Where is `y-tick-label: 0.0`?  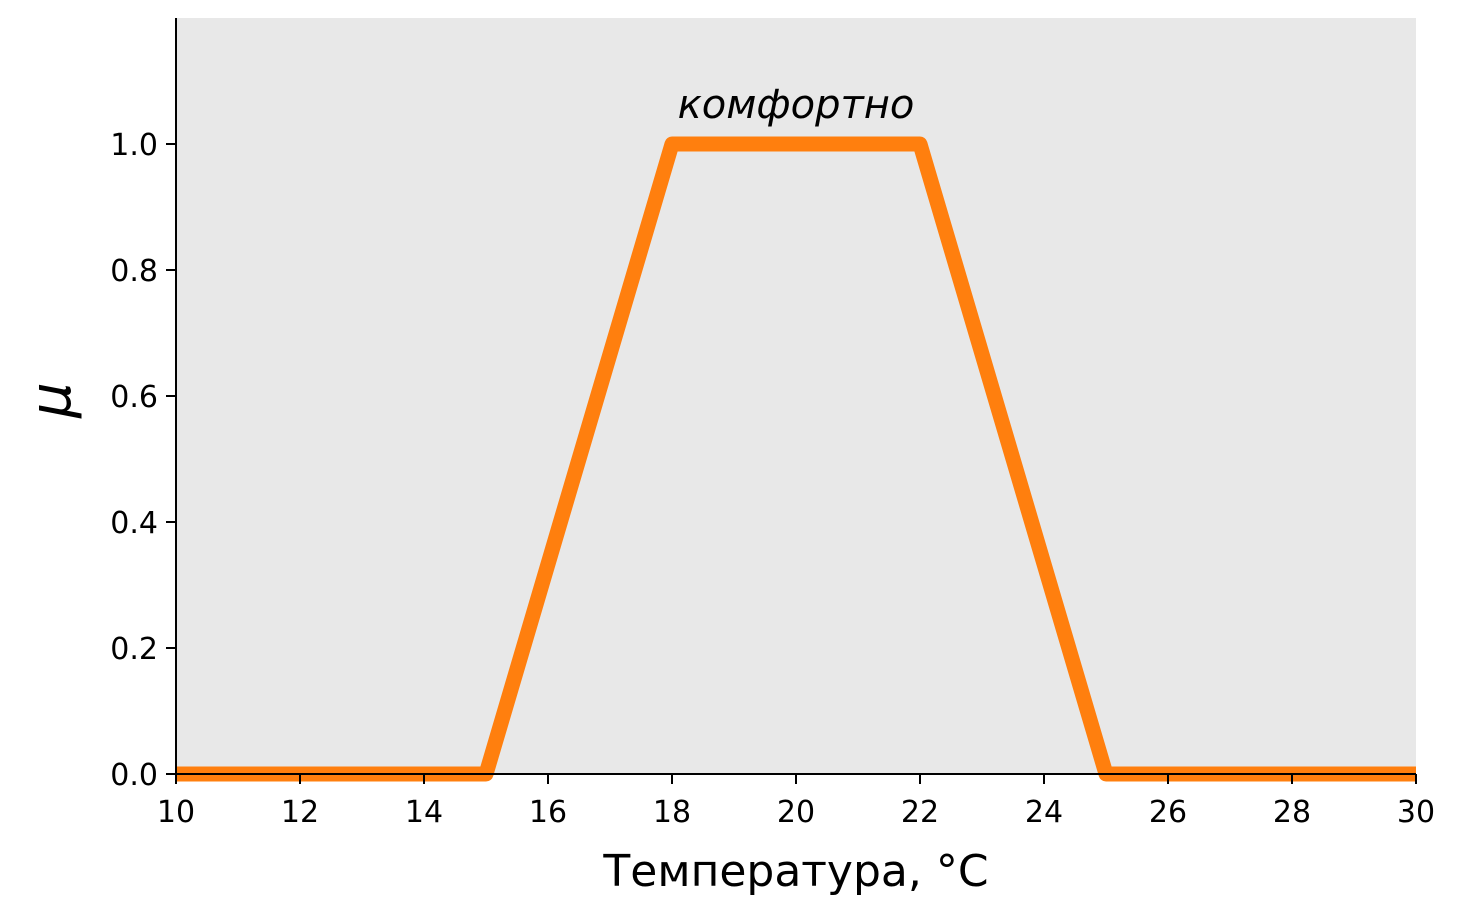
y-tick-label: 0.0 is located at coordinates (134, 775).